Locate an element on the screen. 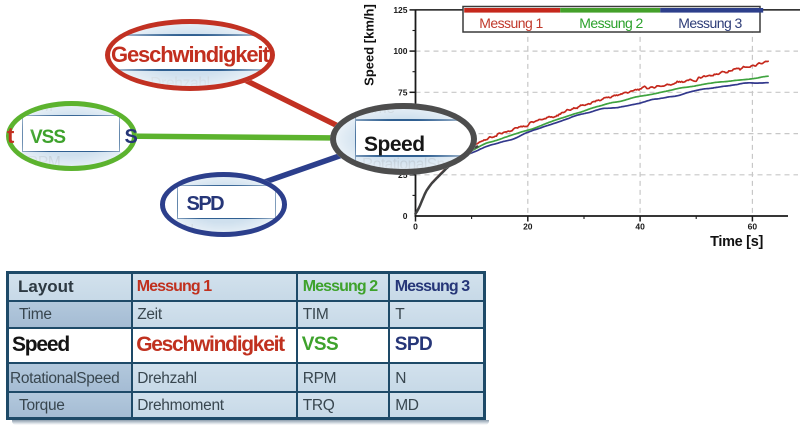 The width and height of the screenshot is (800, 426). svg-text: Speed [km/h] is located at coordinates (369, 45).